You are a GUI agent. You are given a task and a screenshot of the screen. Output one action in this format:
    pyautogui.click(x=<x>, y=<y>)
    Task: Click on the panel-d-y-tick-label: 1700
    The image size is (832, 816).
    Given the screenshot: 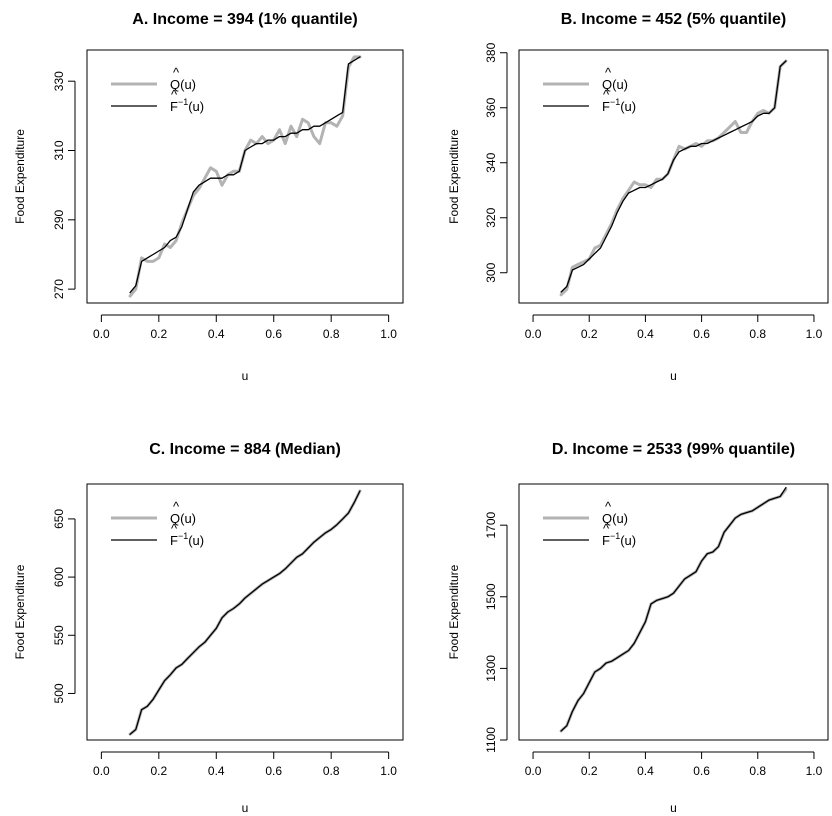 What is the action you would take?
    pyautogui.click(x=491, y=525)
    